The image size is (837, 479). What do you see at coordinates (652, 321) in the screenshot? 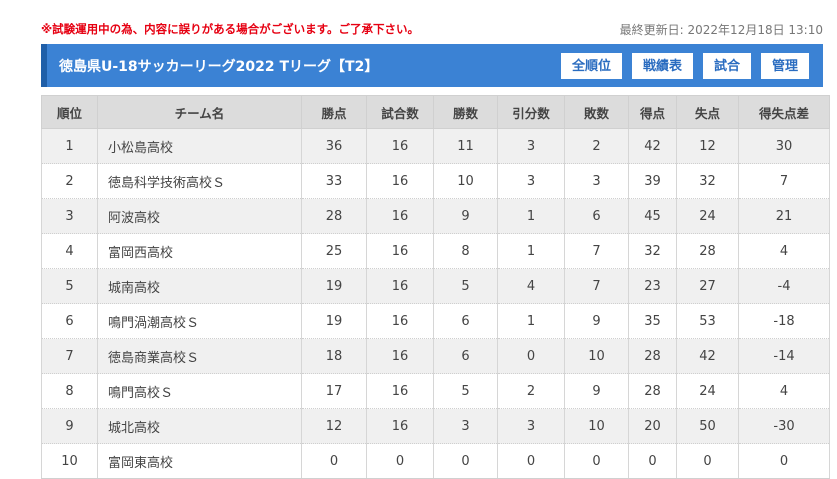
I see `goals-for-cell: 35` at bounding box center [652, 321].